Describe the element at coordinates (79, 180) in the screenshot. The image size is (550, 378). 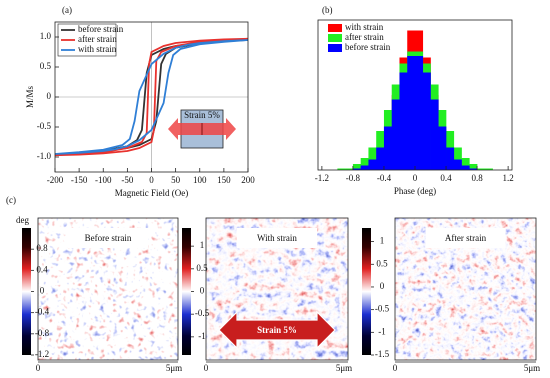
I see `x-tick-label: -150` at that location.